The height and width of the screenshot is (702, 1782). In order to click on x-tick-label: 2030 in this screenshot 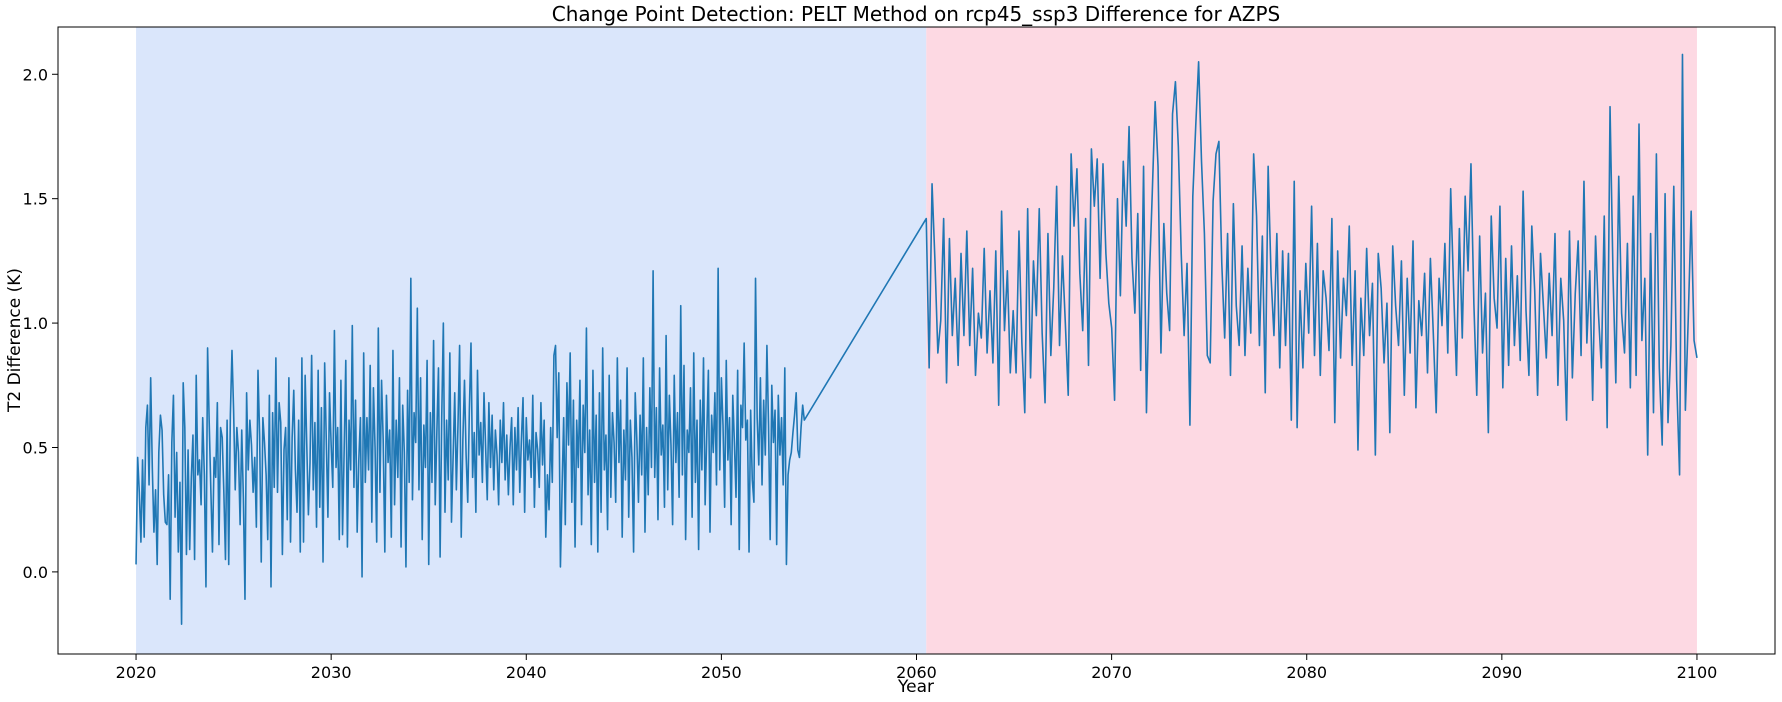, I will do `click(331, 672)`.